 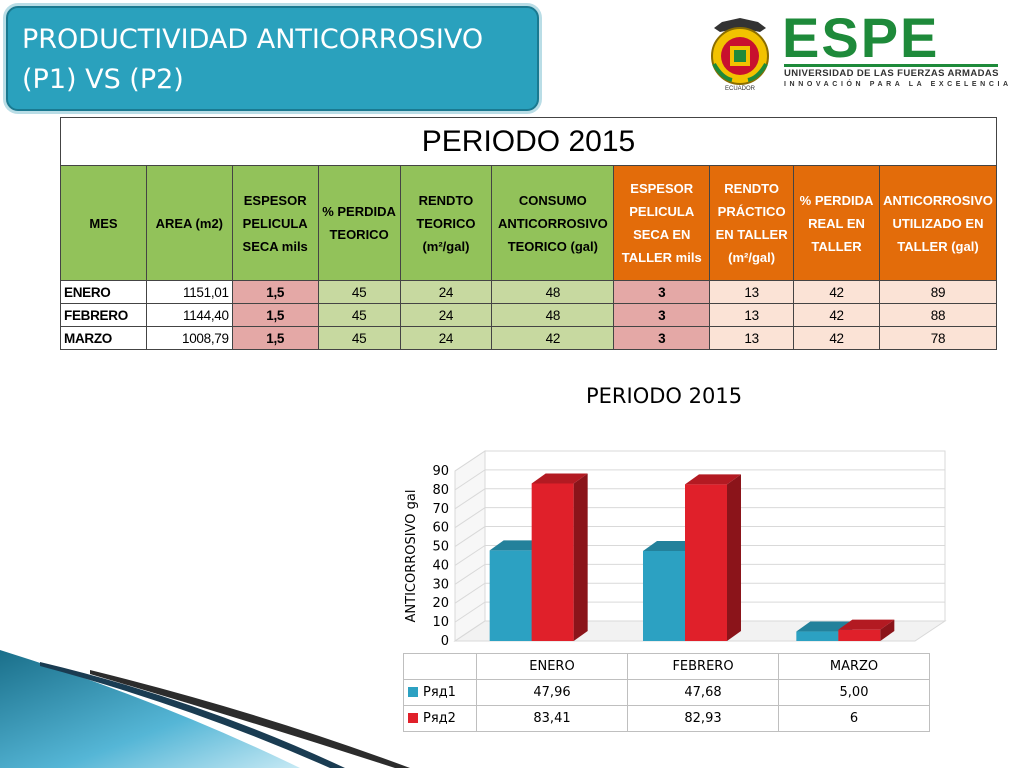 I want to click on table-row: MARZO 1008,79 1,5 45 24 42 3 13 42 78, so click(x=529, y=338).